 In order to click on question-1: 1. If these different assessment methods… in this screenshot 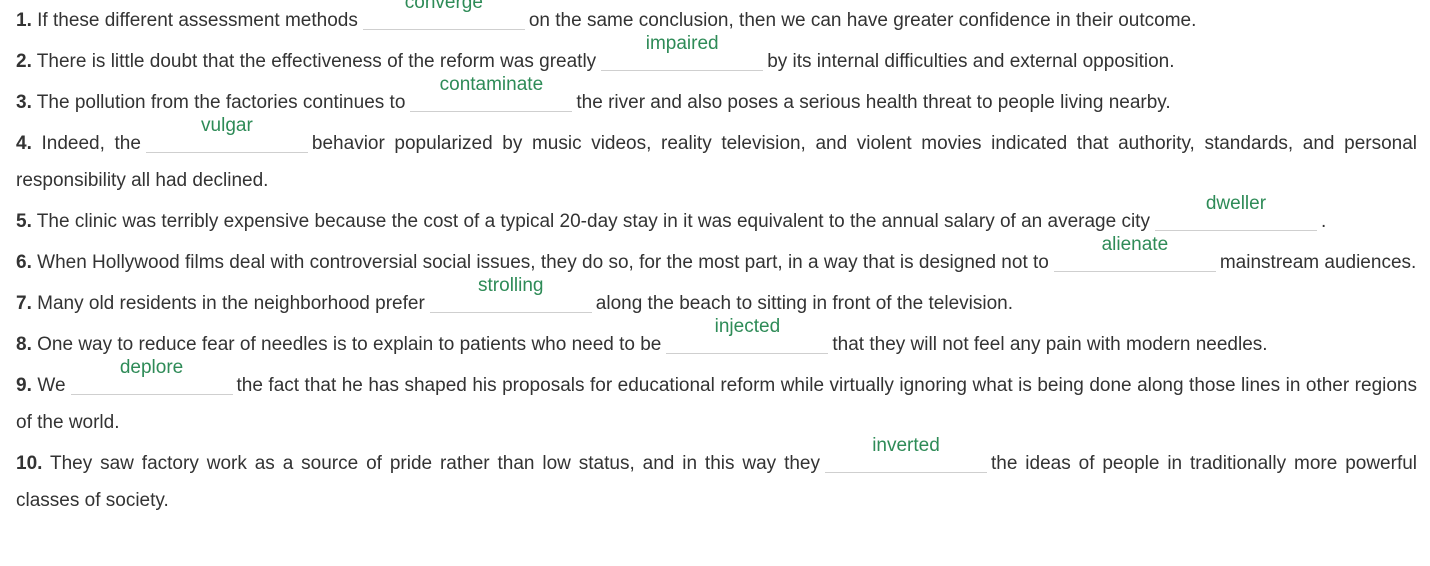, I will do `click(716, 19)`.